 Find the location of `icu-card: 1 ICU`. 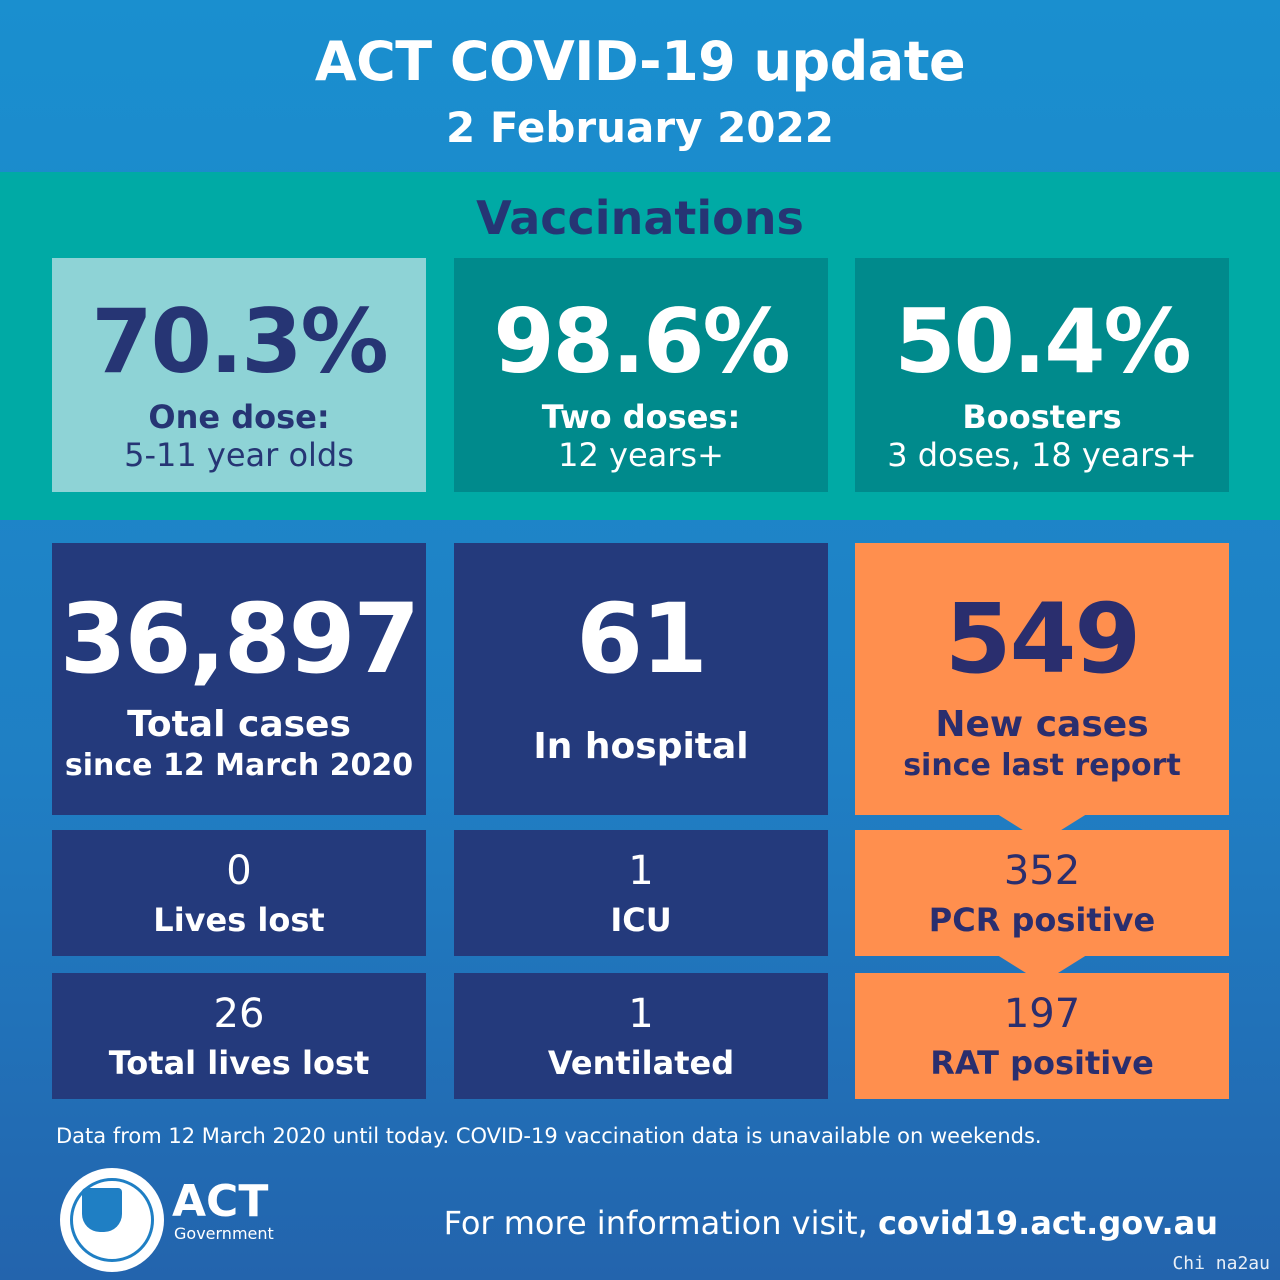

icu-card: 1 ICU is located at coordinates (641, 893).